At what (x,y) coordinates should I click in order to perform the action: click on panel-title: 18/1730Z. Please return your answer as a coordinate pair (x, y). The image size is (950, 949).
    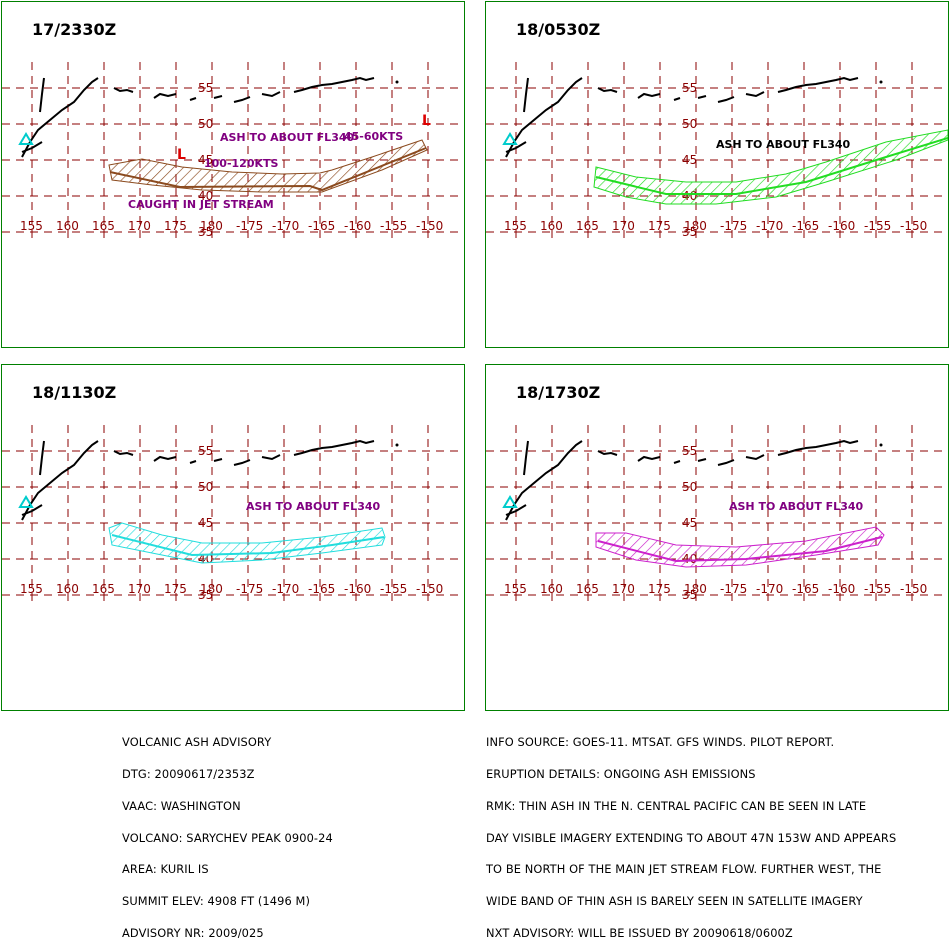
    Looking at the image, I should click on (558, 392).